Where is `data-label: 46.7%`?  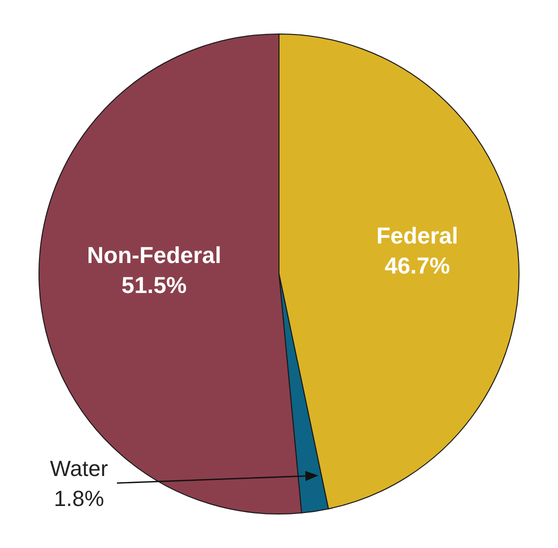 data-label: 46.7% is located at coordinates (417, 265).